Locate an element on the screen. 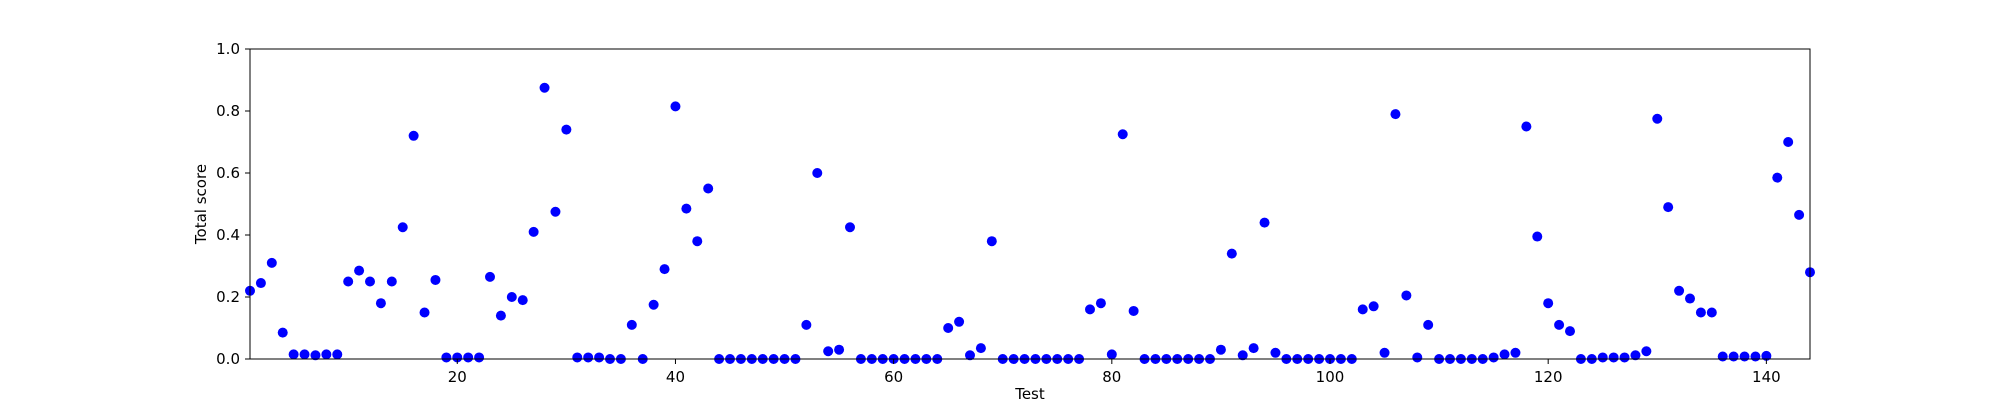 Image resolution: width=2000 pixels, height=405 pixels. x-axis-label: Test is located at coordinates (1029, 392).